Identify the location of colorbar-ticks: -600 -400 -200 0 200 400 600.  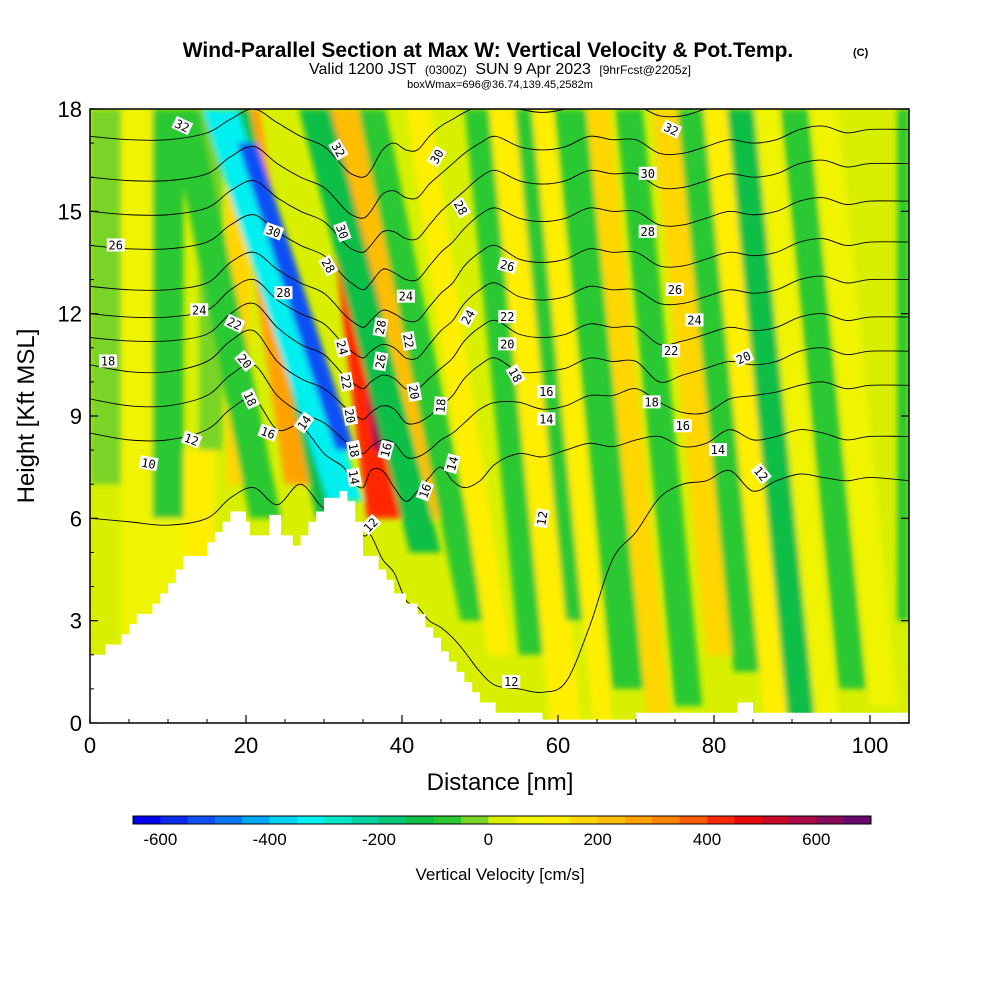
(486, 839).